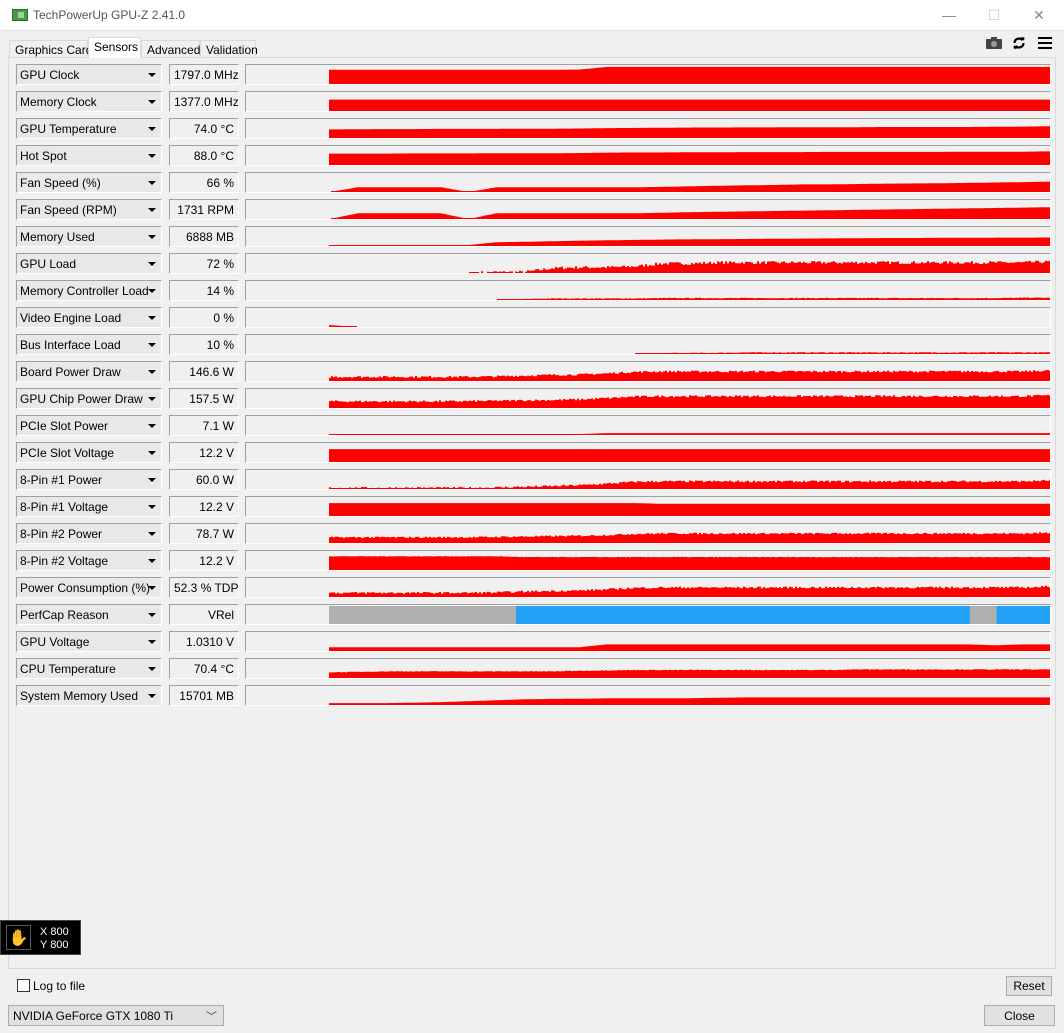 The width and height of the screenshot is (1064, 1033). What do you see at coordinates (204, 614) in the screenshot?
I see `sensor-value: VRel` at bounding box center [204, 614].